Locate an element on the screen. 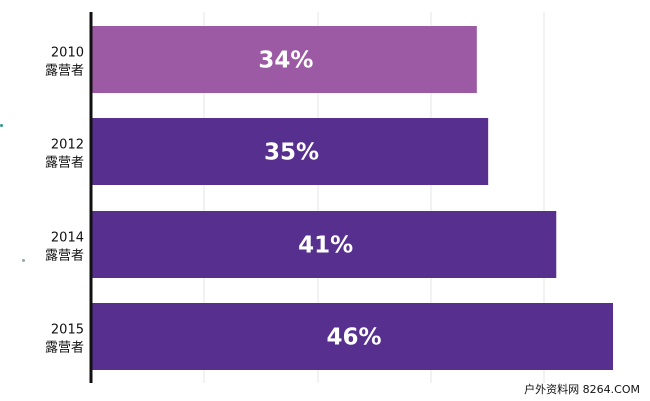 The image size is (650, 401). value-label: 46% is located at coordinates (353, 338).